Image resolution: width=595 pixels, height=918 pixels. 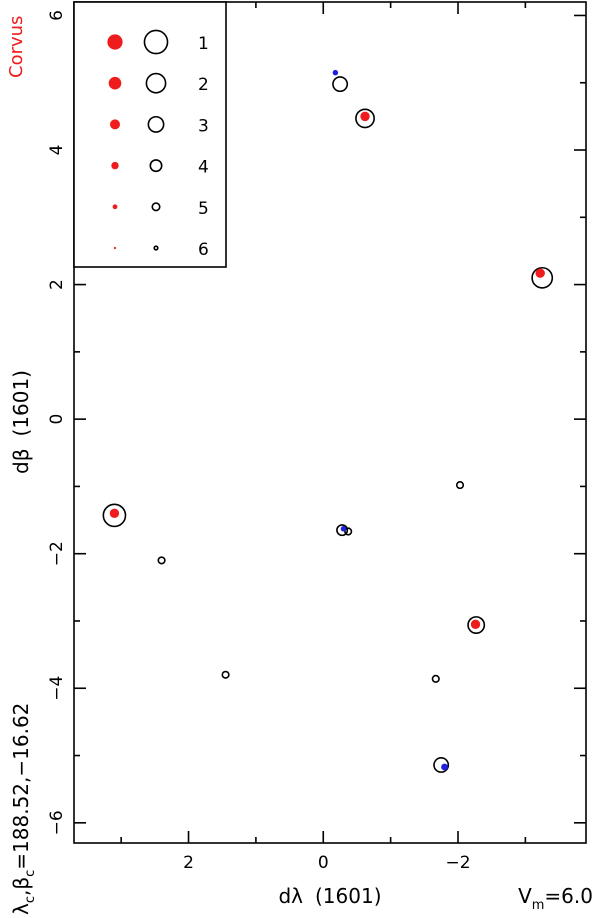 What do you see at coordinates (203, 250) in the screenshot?
I see `legend-magnitude-label: 6` at bounding box center [203, 250].